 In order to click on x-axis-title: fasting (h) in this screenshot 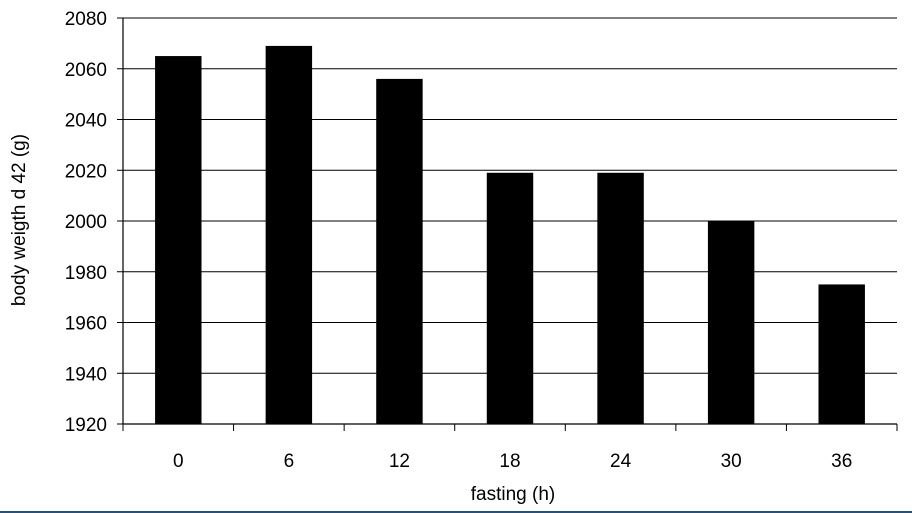, I will do `click(513, 494)`.